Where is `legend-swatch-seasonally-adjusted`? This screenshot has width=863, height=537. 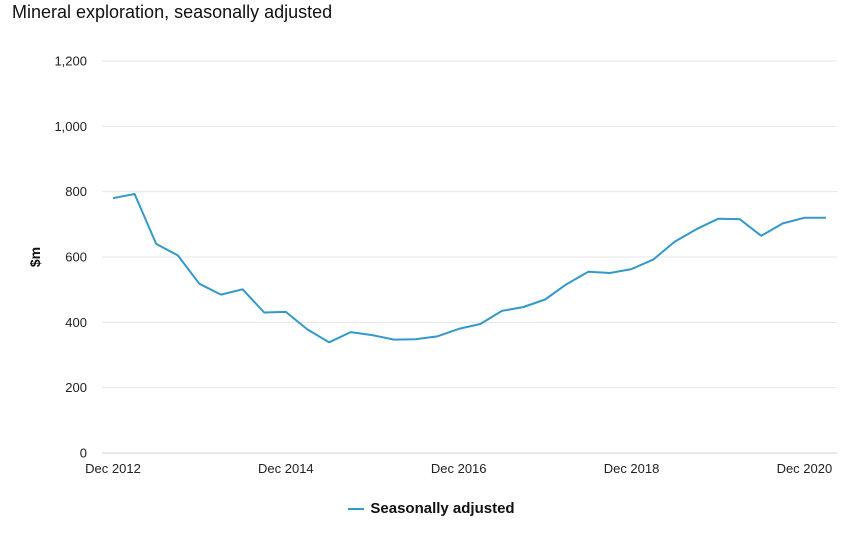 legend-swatch-seasonally-adjusted is located at coordinates (356, 508).